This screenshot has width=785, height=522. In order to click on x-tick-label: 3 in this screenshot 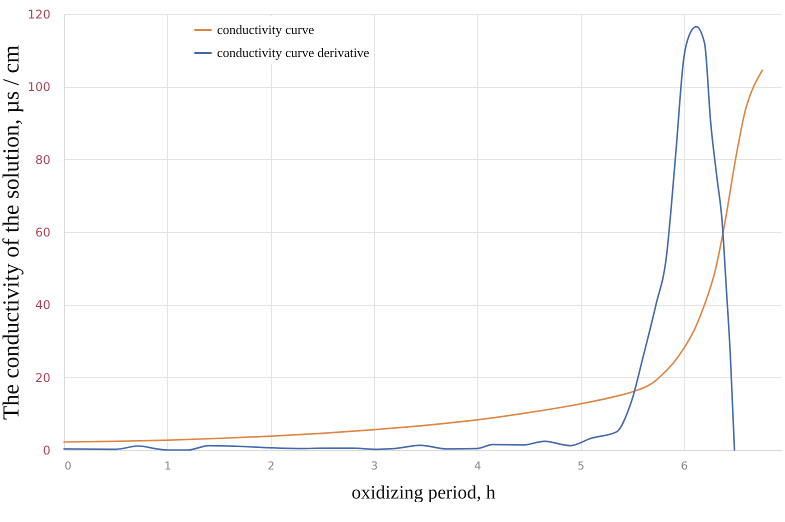, I will do `click(374, 466)`.